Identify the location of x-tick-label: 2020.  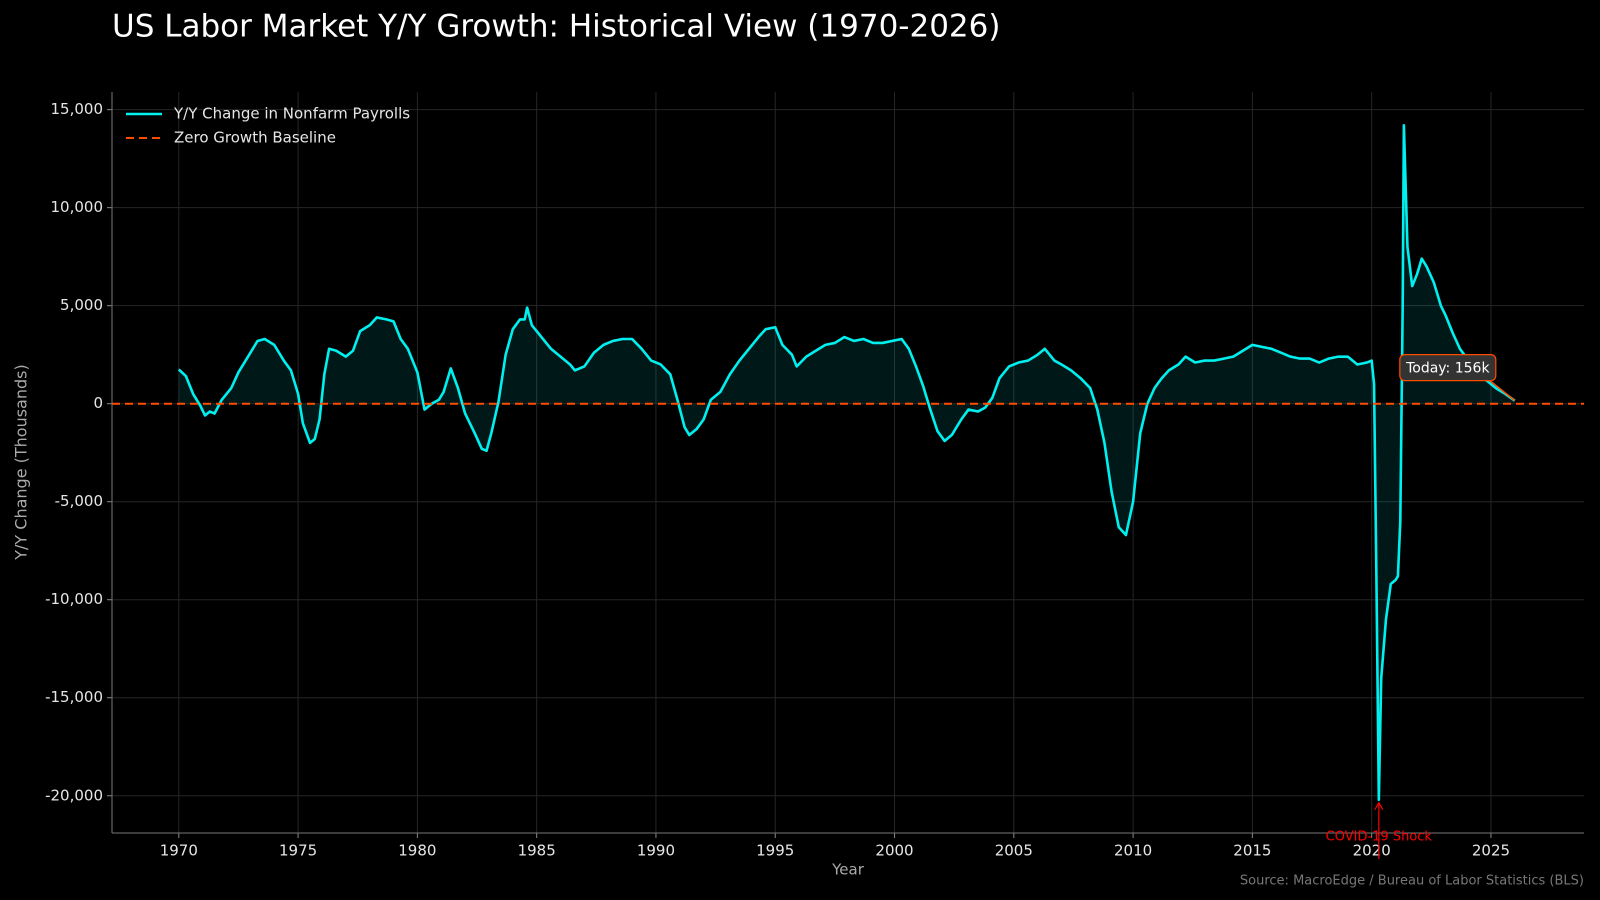
(1372, 851).